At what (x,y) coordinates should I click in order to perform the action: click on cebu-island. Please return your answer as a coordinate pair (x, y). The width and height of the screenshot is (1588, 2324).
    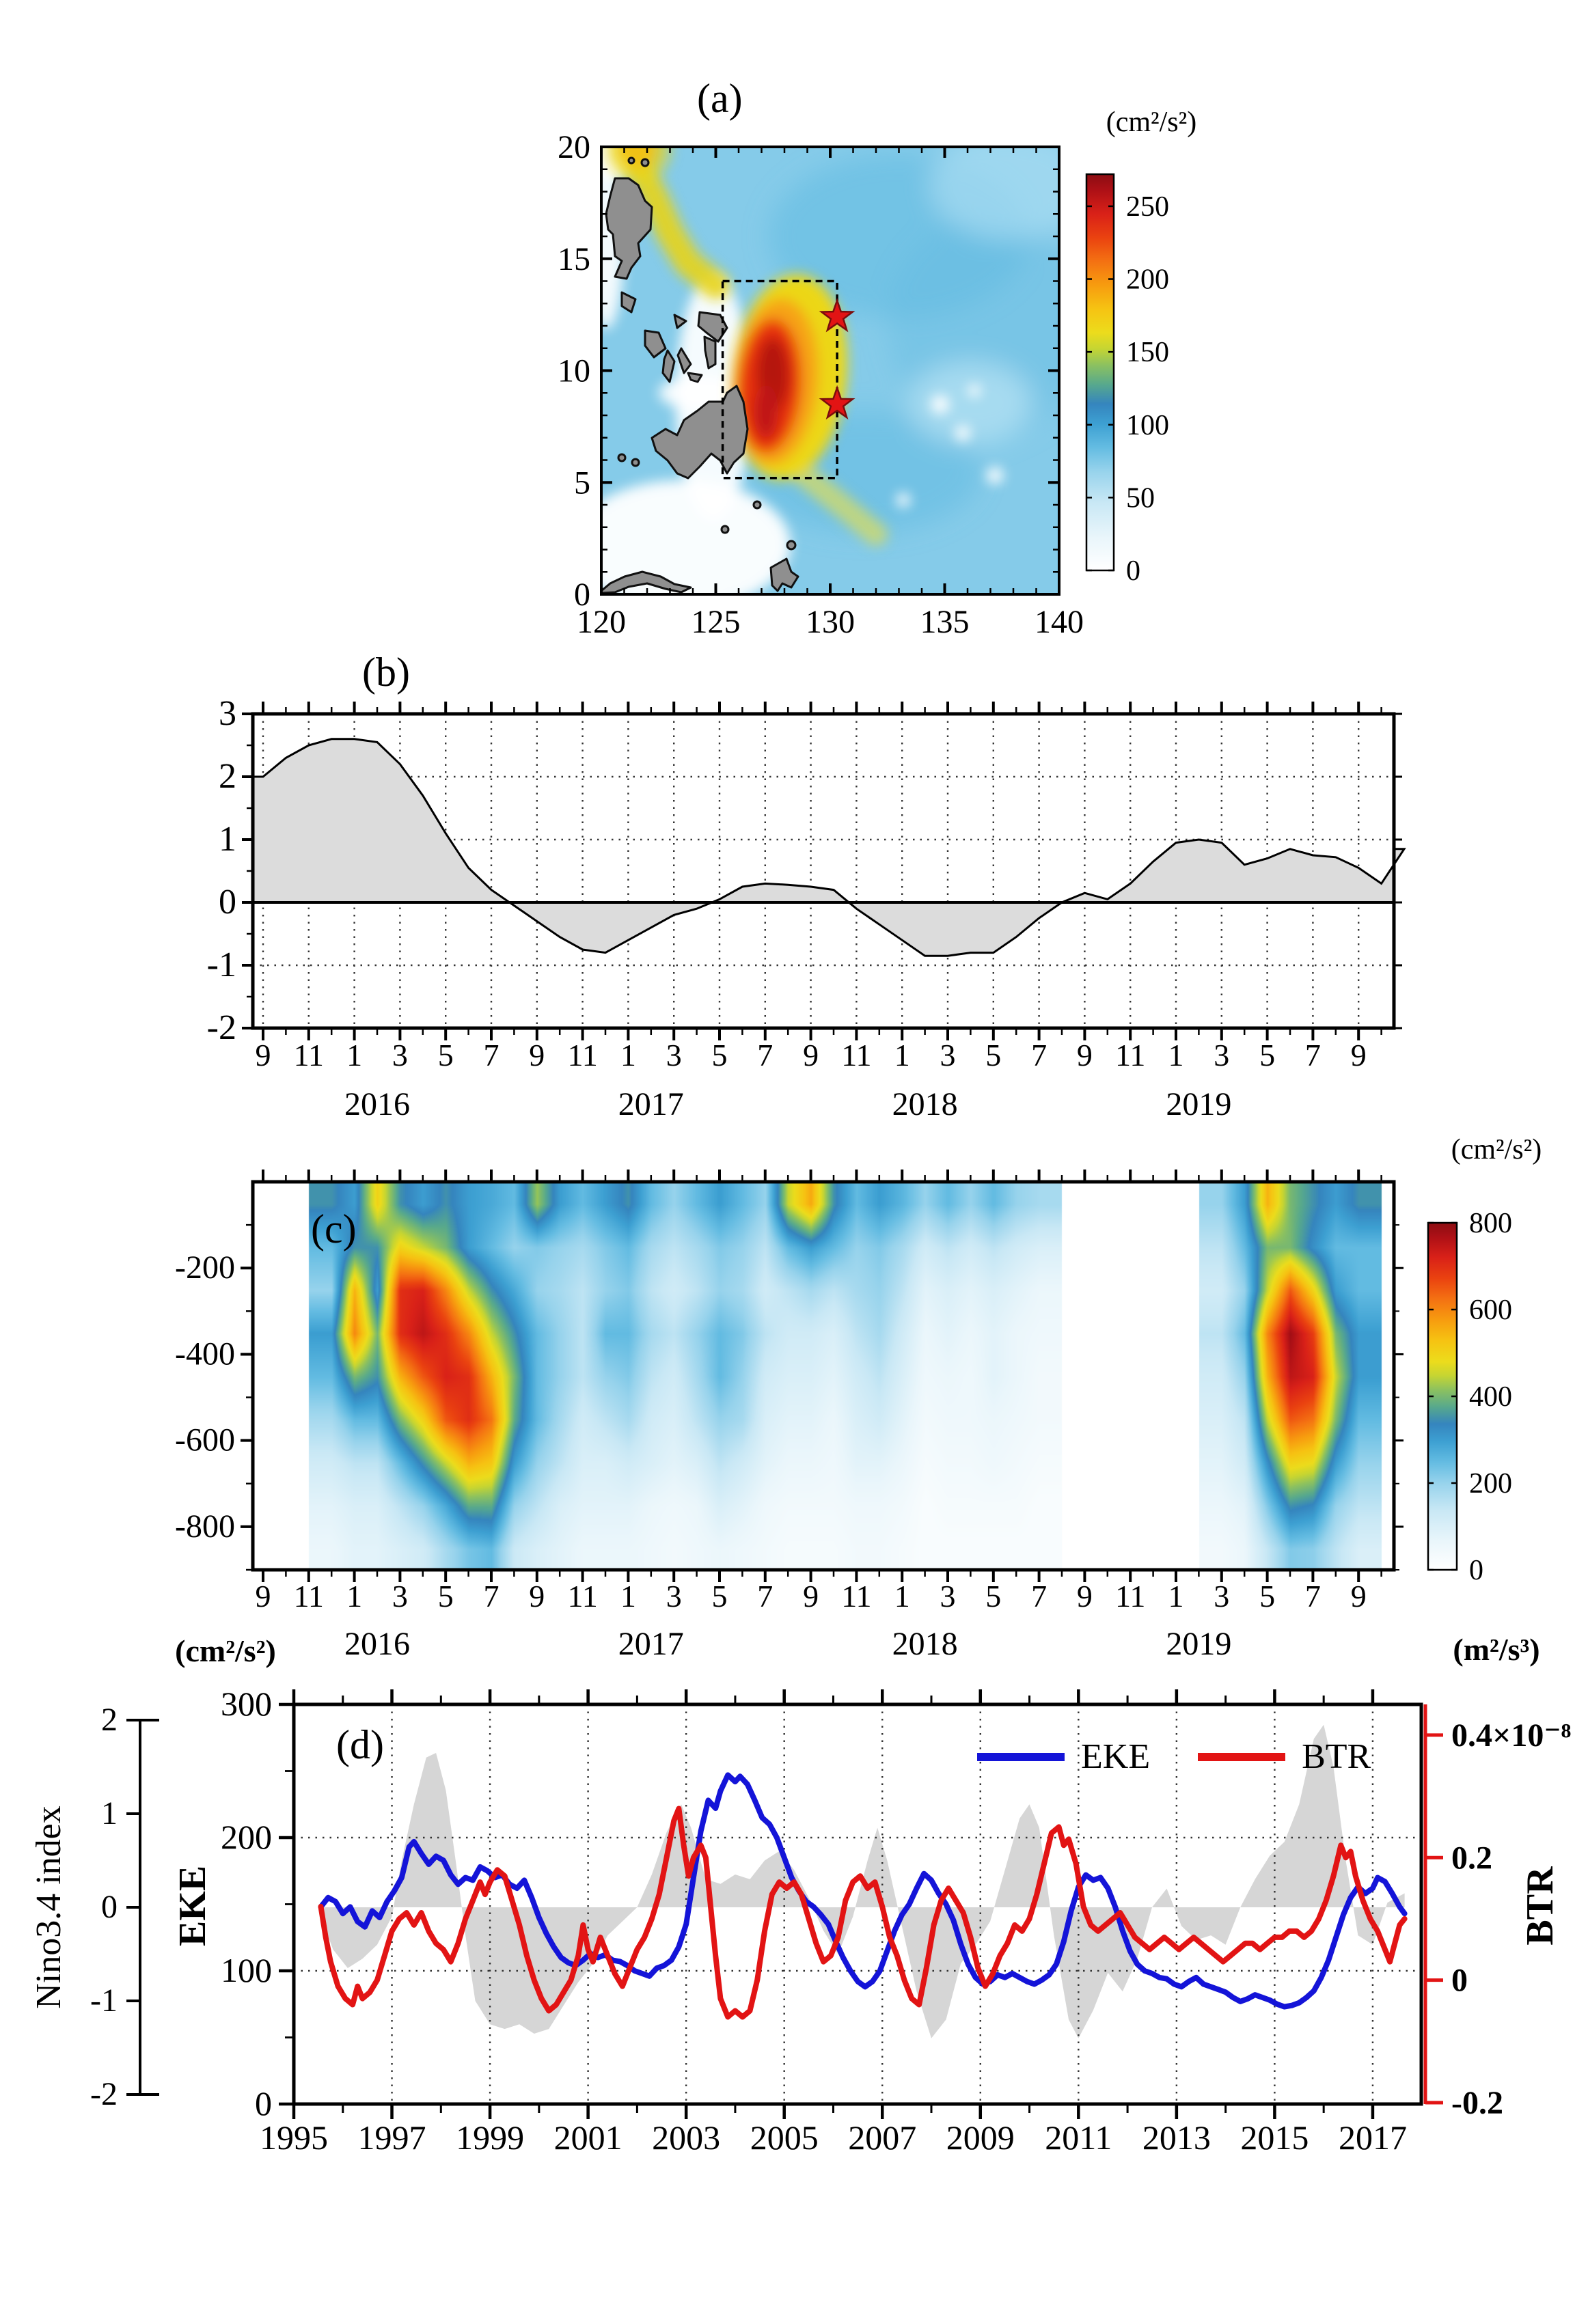
    Looking at the image, I should click on (684, 360).